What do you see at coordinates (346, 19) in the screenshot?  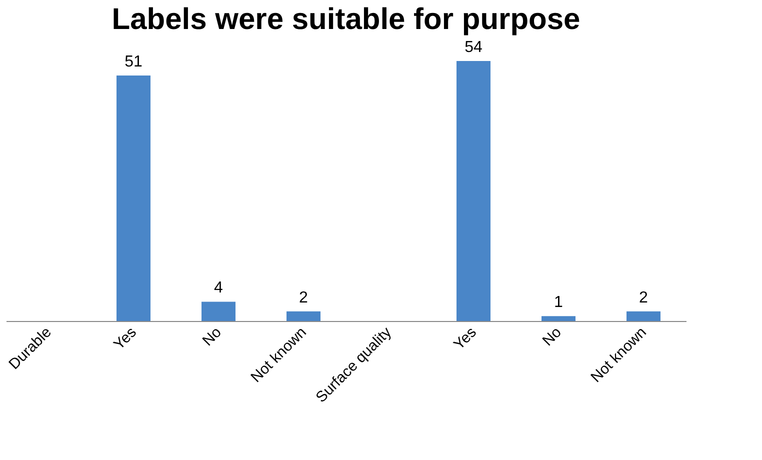 I see `chart-title: Labels were suitable for purpose` at bounding box center [346, 19].